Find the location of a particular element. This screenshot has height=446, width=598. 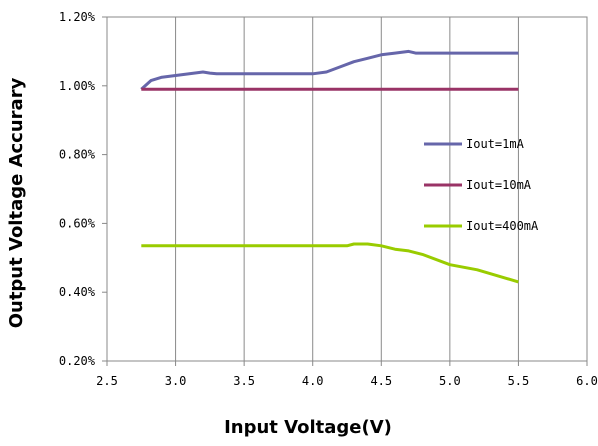

y-tick-label: 1.20% is located at coordinates (77, 17).